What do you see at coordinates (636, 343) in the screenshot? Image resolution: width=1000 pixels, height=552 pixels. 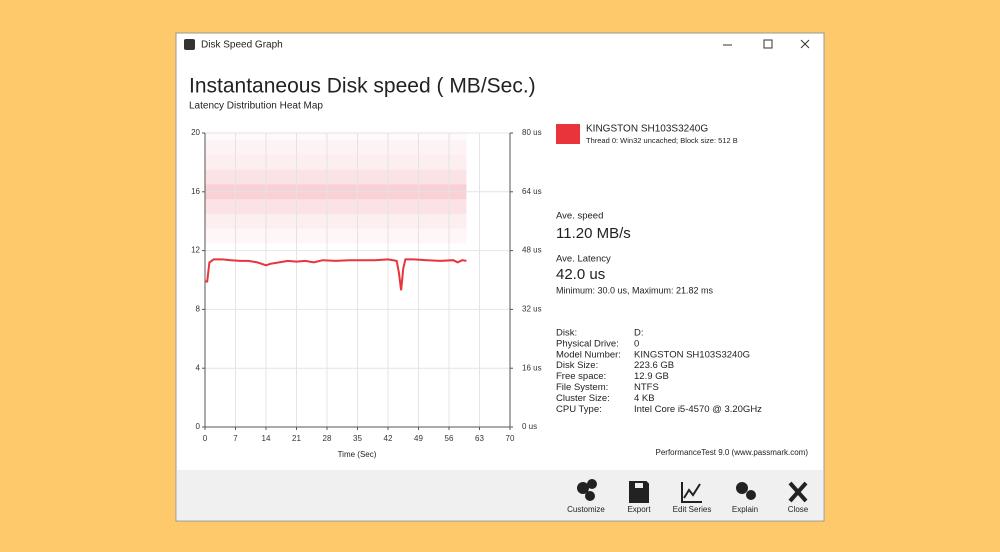 I see `info-value: 0` at bounding box center [636, 343].